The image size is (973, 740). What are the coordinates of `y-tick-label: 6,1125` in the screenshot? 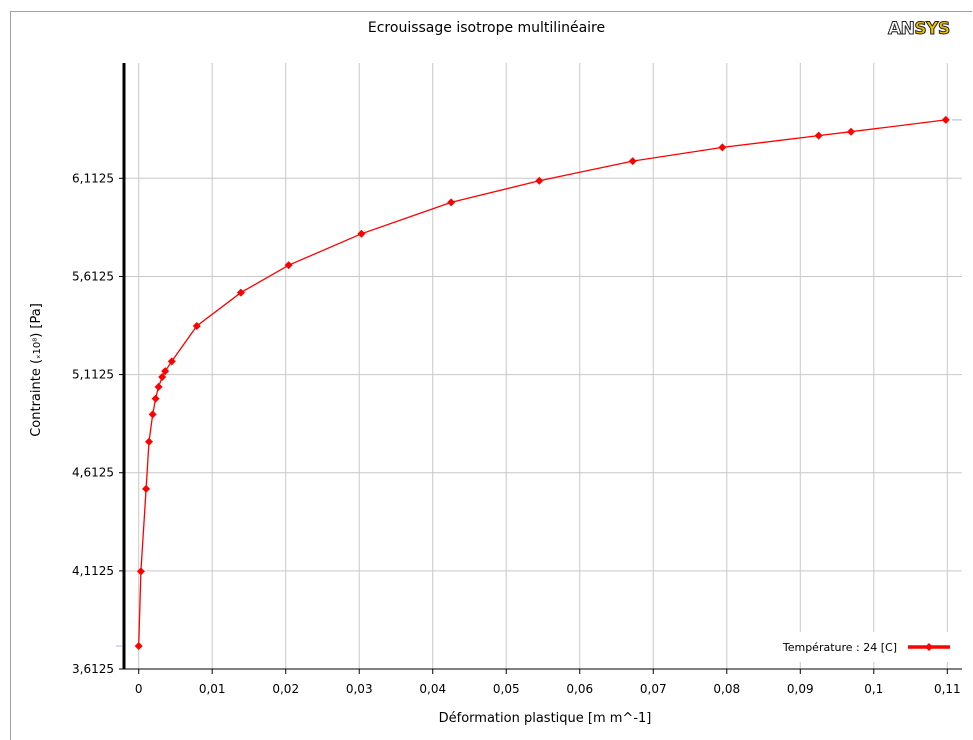 It's located at (93, 178).